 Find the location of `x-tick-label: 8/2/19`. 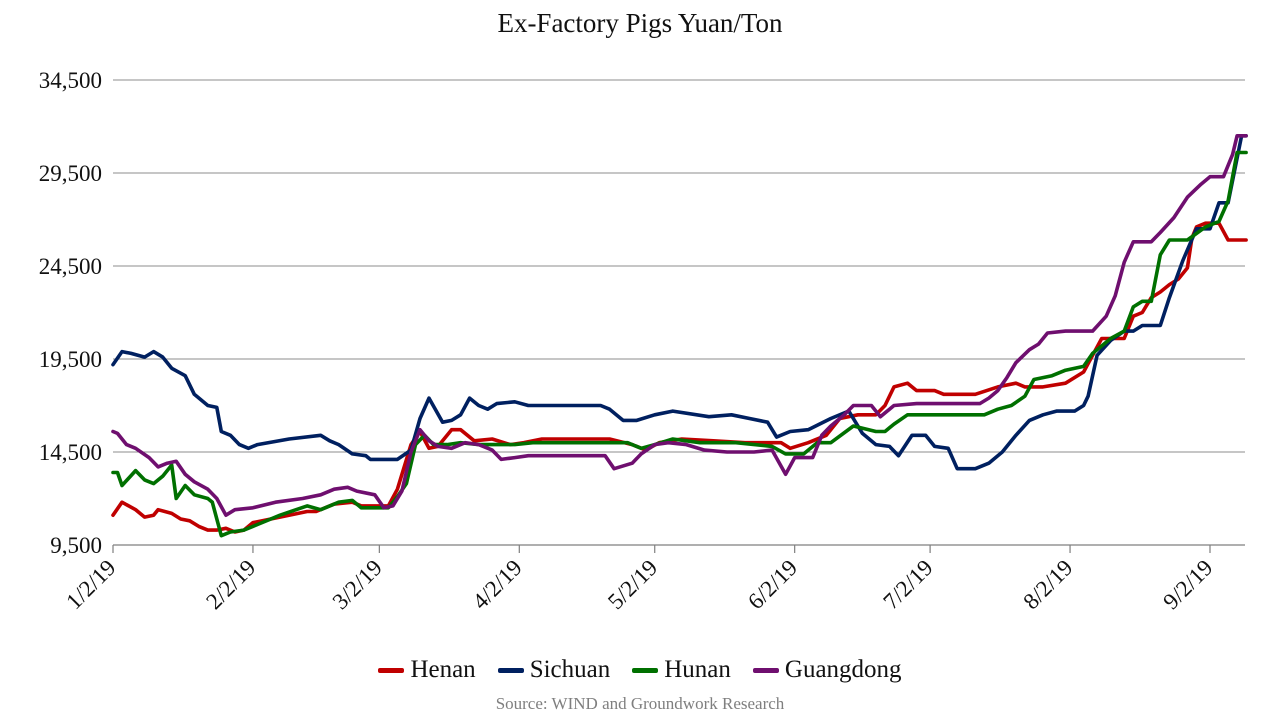

x-tick-label: 8/2/19 is located at coordinates (1047, 584).